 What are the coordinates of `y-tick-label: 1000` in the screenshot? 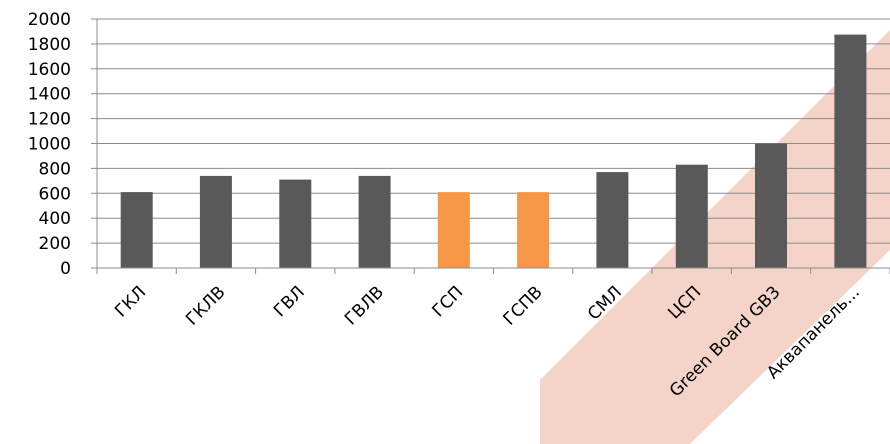 It's located at (49, 145).